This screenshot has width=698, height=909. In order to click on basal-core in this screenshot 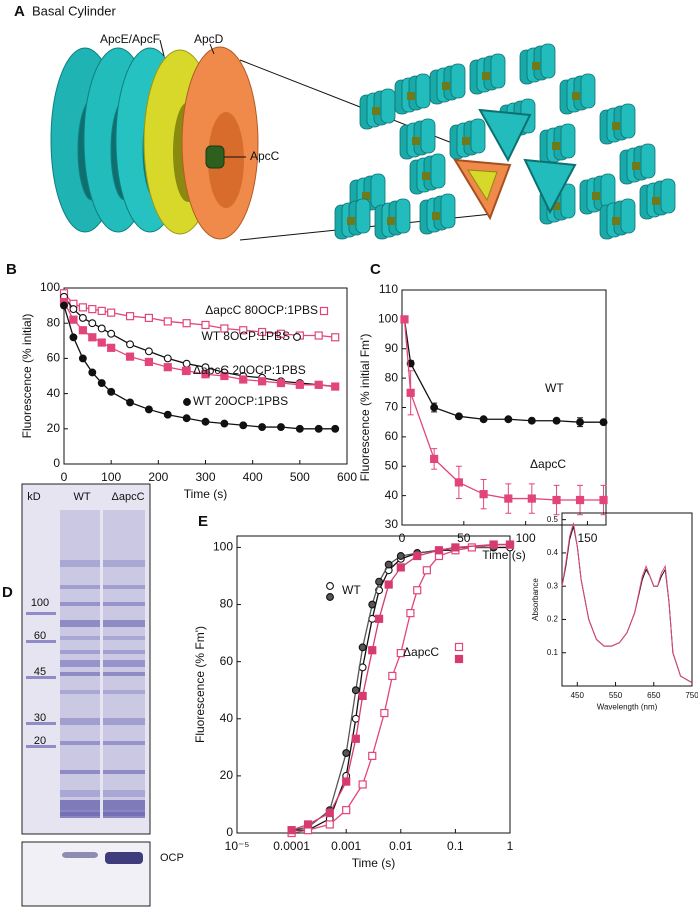, I will do `click(482, 185)`.